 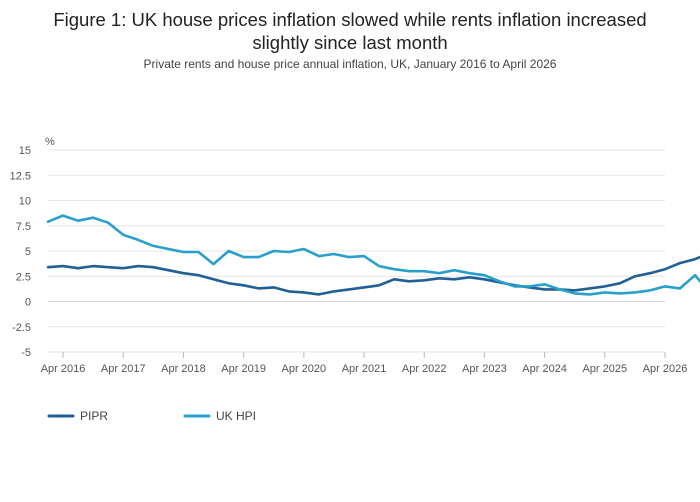 I want to click on x-tick-label: Apr 2020, so click(x=304, y=369).